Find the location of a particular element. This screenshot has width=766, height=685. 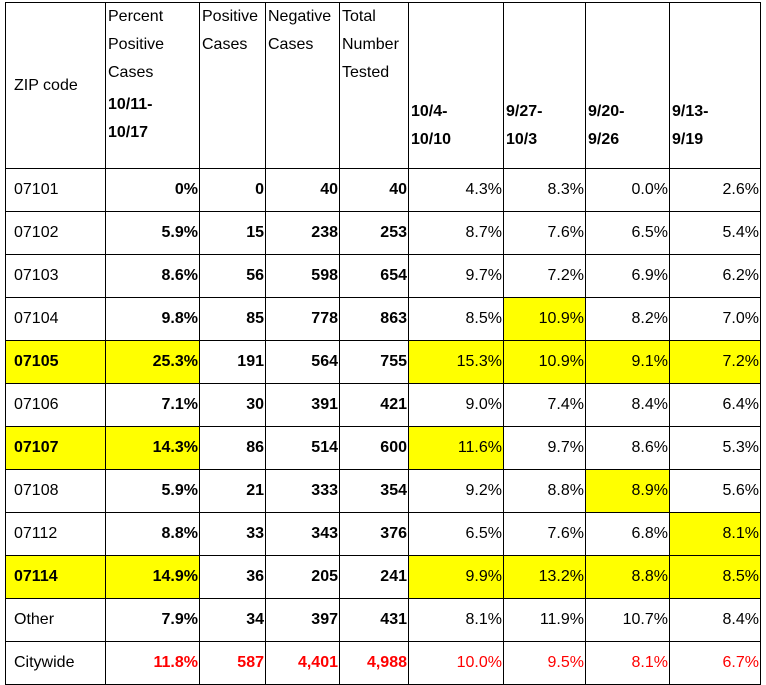

header-percent-positive: Percent Positive Cases 10/11- 10/17 is located at coordinates (152, 85).